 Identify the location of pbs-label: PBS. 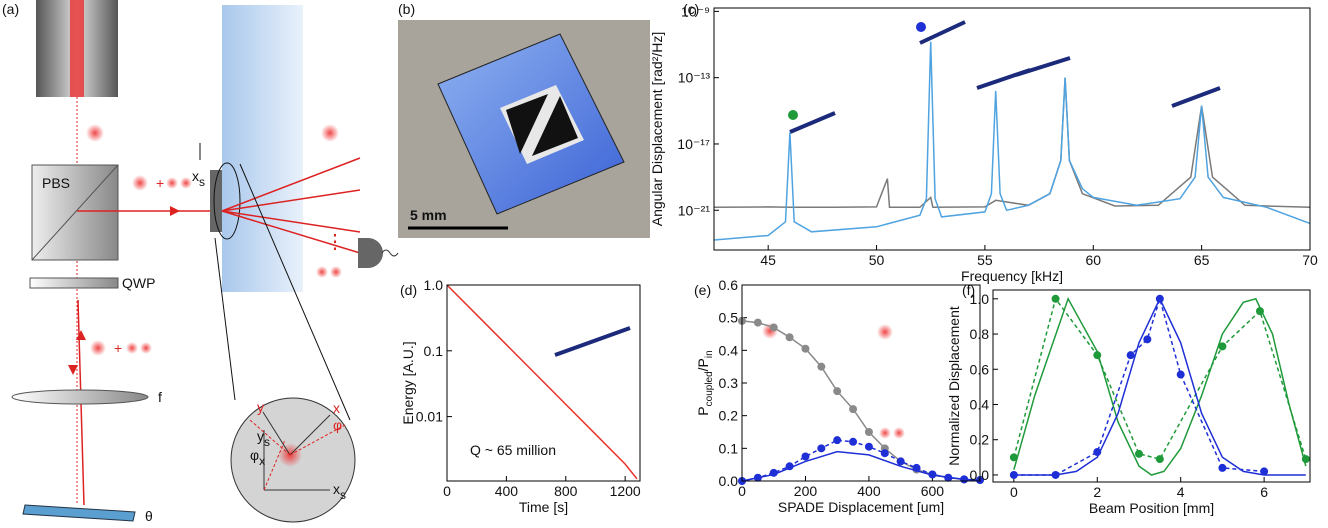
(56, 183).